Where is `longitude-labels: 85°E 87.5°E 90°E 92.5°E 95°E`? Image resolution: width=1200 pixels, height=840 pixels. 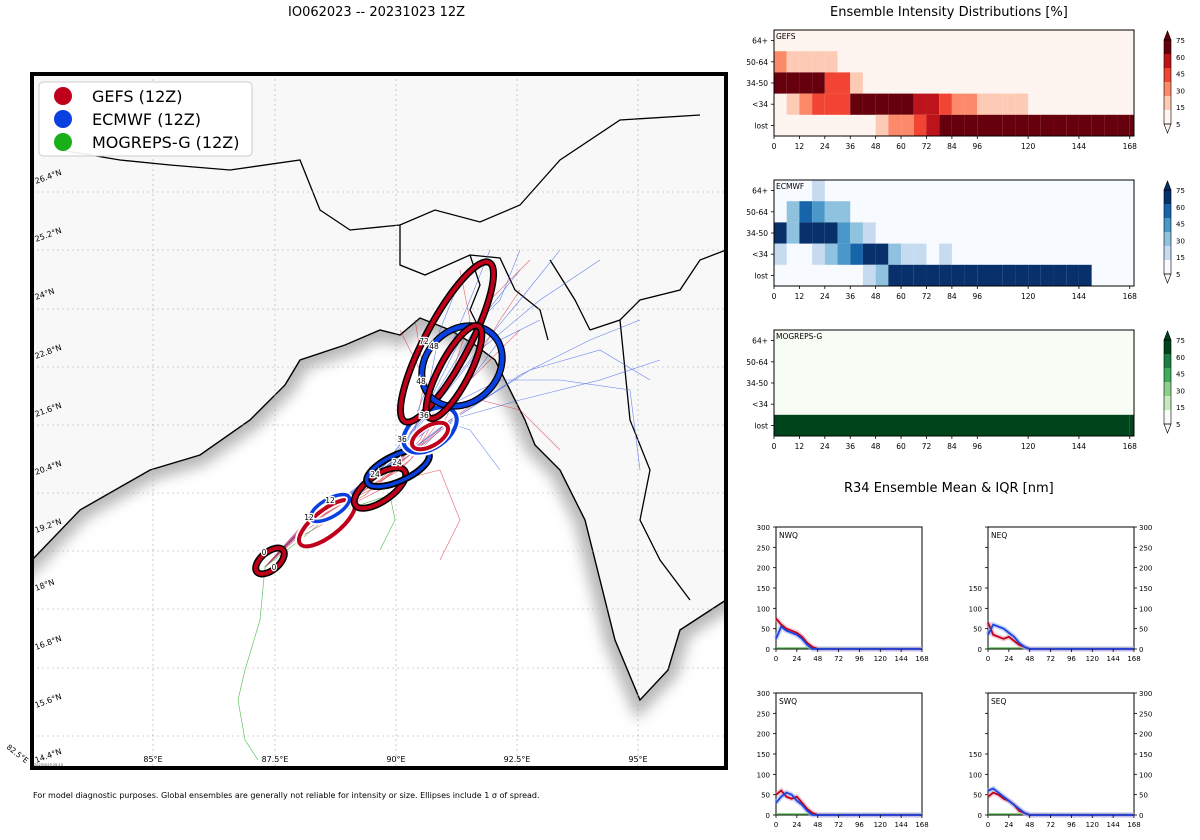 longitude-labels: 85°E 87.5°E 90°E 92.5°E 95°E is located at coordinates (395, 759).